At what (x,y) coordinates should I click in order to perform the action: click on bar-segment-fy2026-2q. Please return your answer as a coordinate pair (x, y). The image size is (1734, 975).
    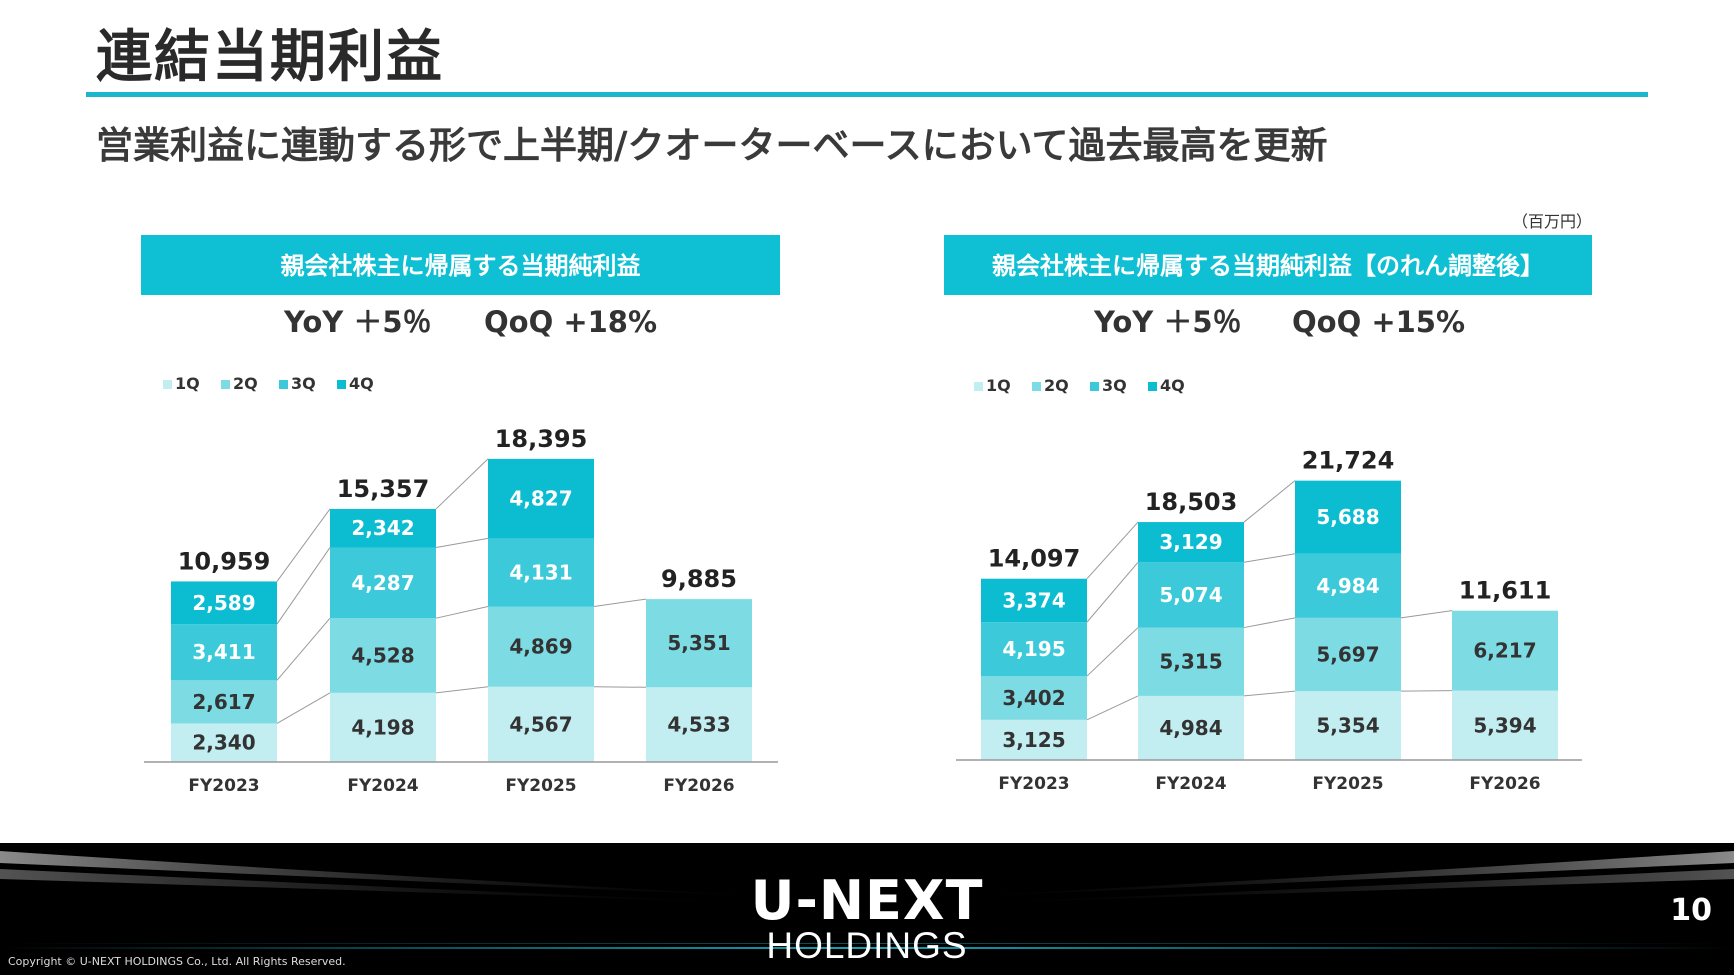
    Looking at the image, I should click on (699, 643).